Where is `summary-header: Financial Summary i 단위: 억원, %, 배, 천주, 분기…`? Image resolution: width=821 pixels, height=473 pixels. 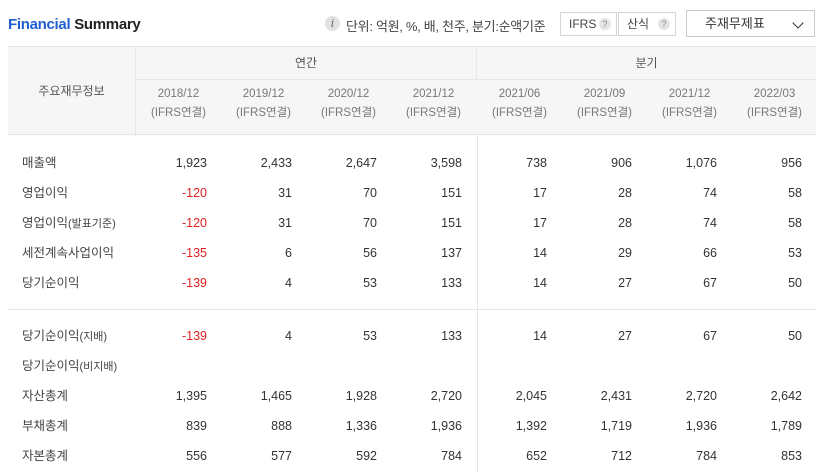 summary-header: Financial Summary i 단위: 억원, %, 배, 천주, 분기… is located at coordinates (410, 23).